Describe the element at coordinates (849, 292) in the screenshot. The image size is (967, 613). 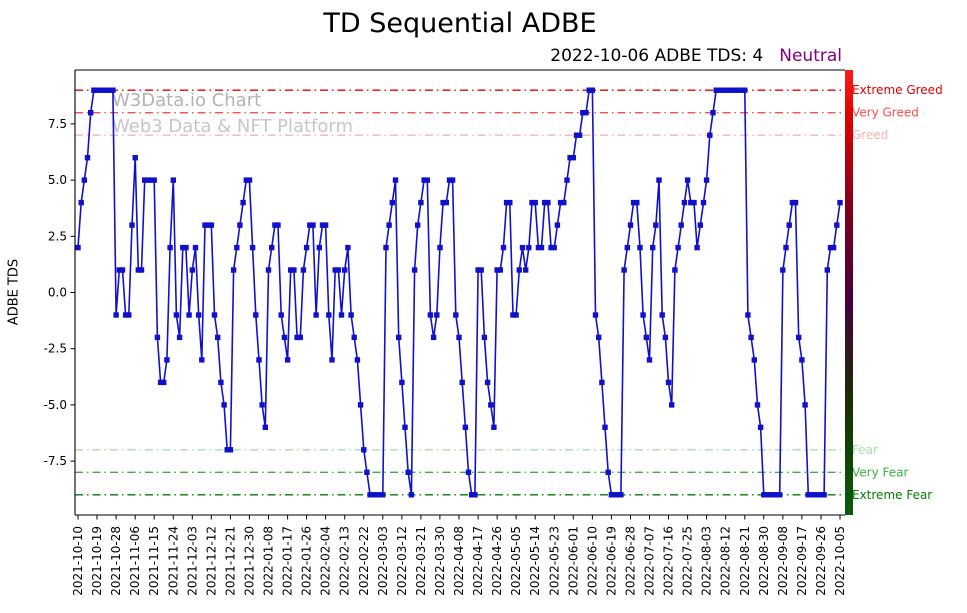
I see `sentiment-colorbar` at that location.